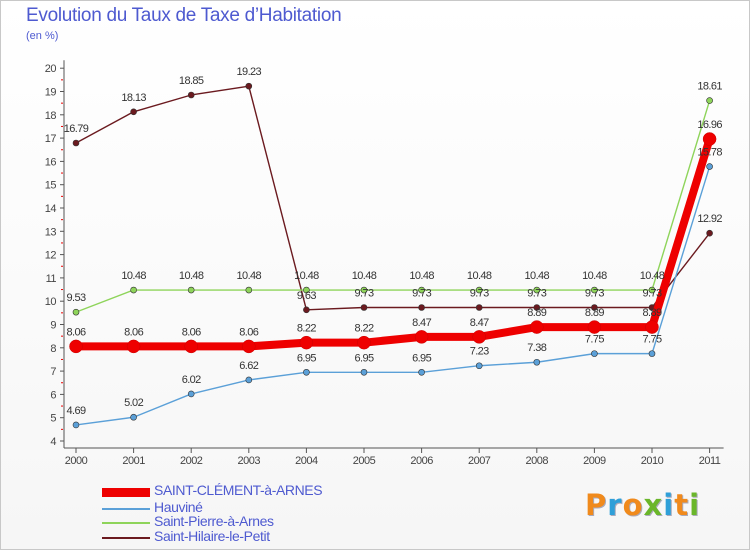 The height and width of the screenshot is (550, 750). Describe the element at coordinates (53, 442) in the screenshot. I see `y-tick-label: 4` at that location.